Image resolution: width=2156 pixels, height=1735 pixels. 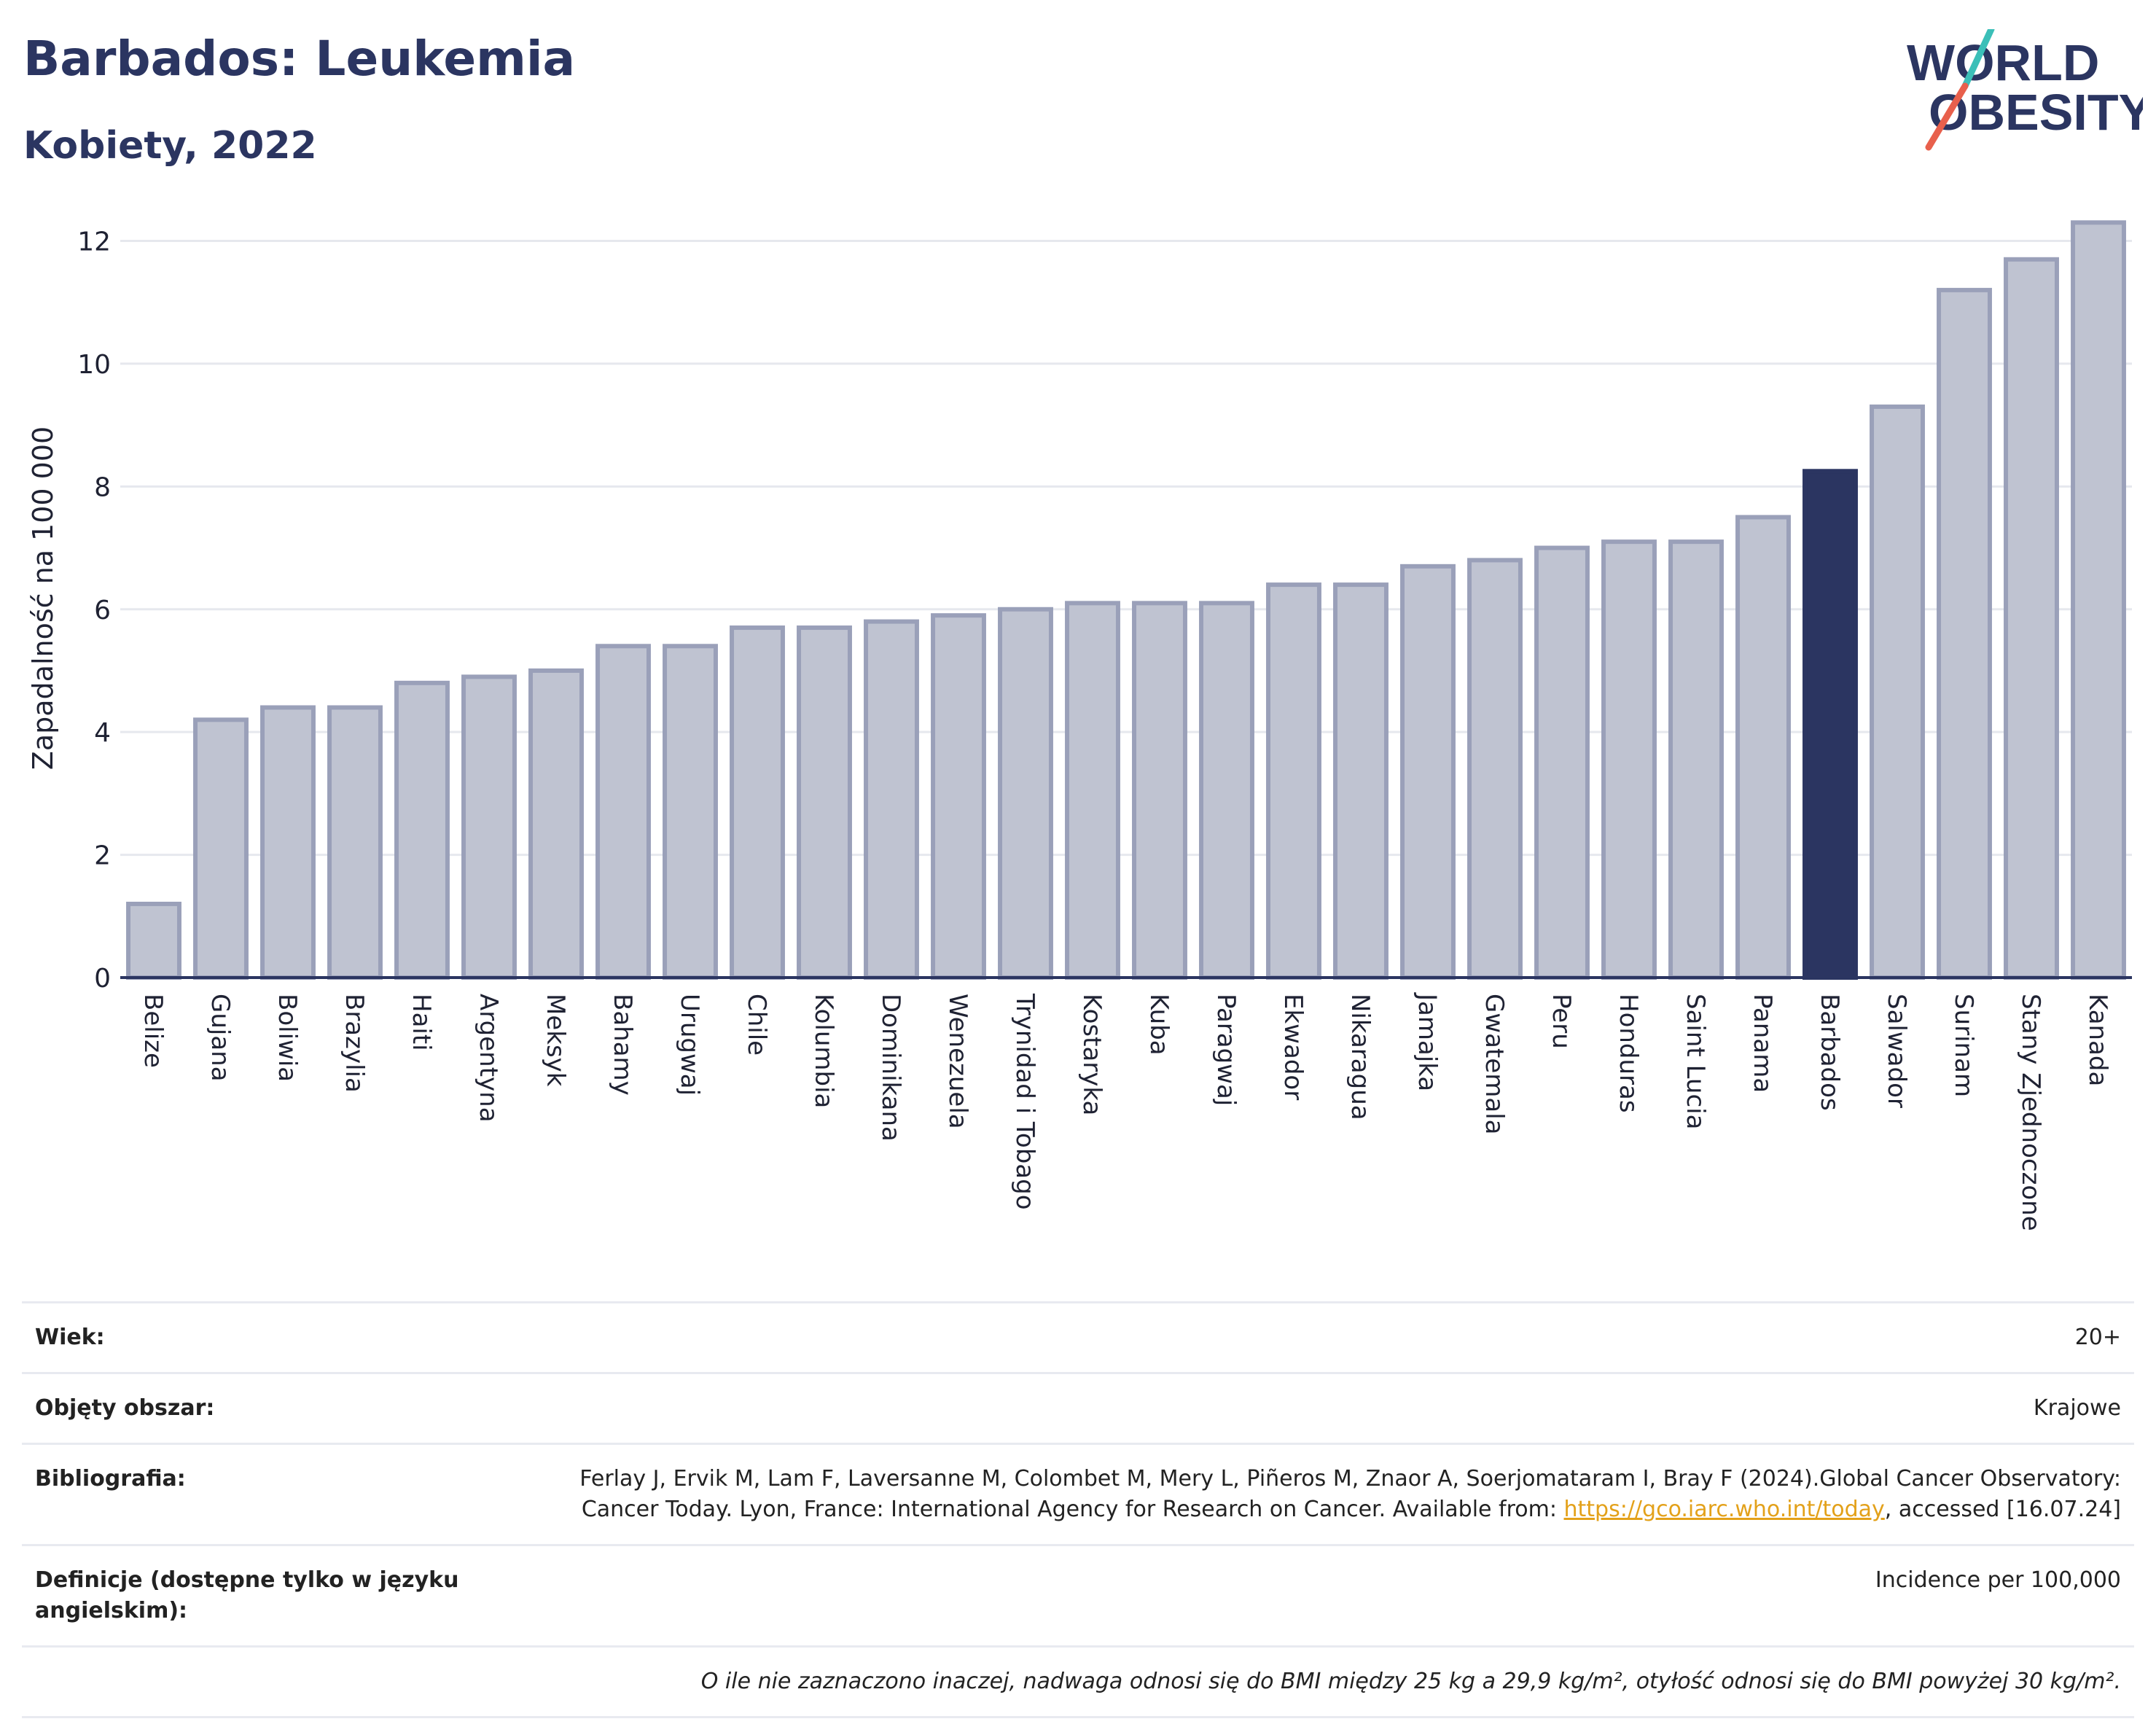 I want to click on x-tick-label: Wenezuela, so click(x=958, y=1061).